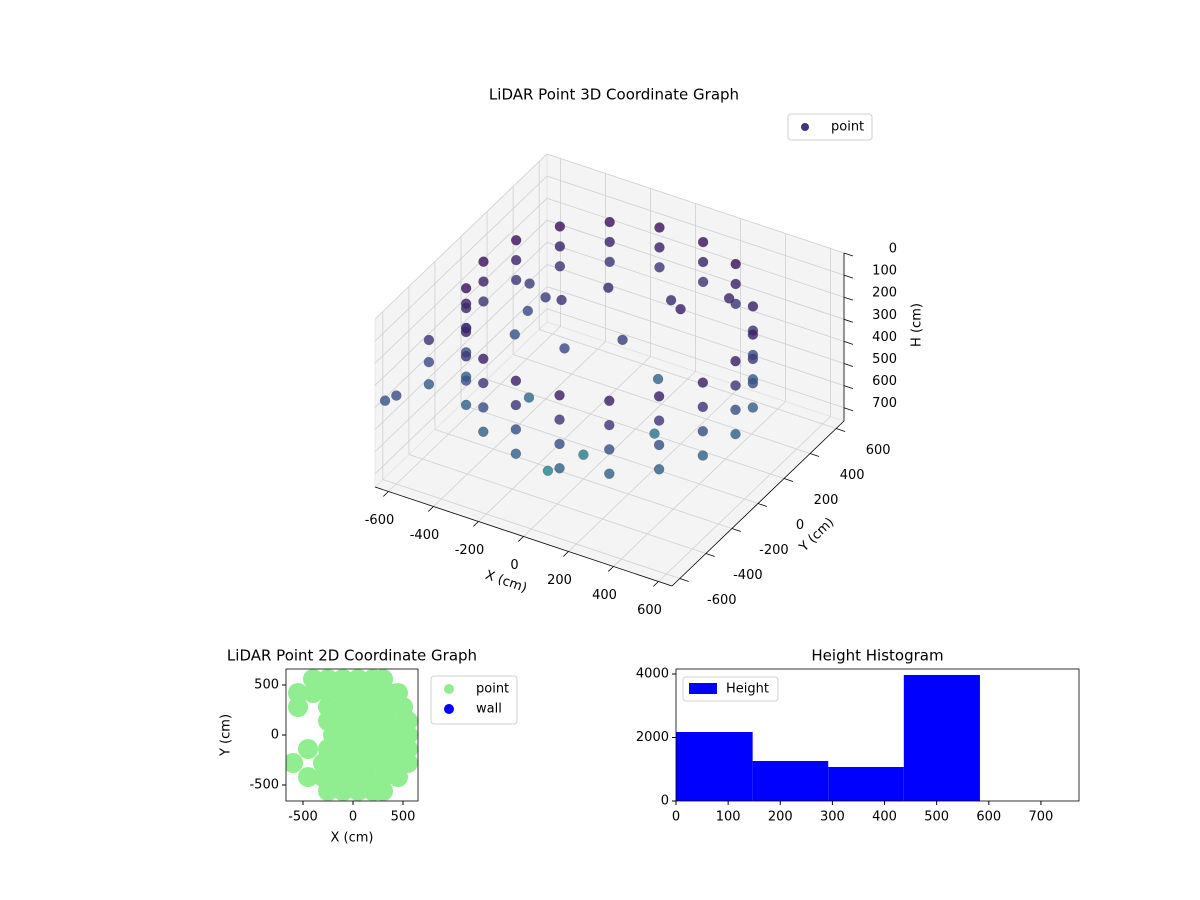 The image size is (1200, 900). What do you see at coordinates (352, 838) in the screenshot?
I see `x-axis-label: X (cm)` at bounding box center [352, 838].